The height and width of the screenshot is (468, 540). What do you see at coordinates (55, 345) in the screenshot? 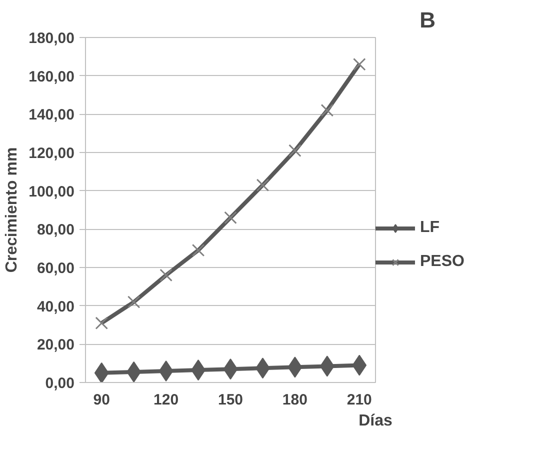
I see `y-tick-label: 20,00` at bounding box center [55, 345].